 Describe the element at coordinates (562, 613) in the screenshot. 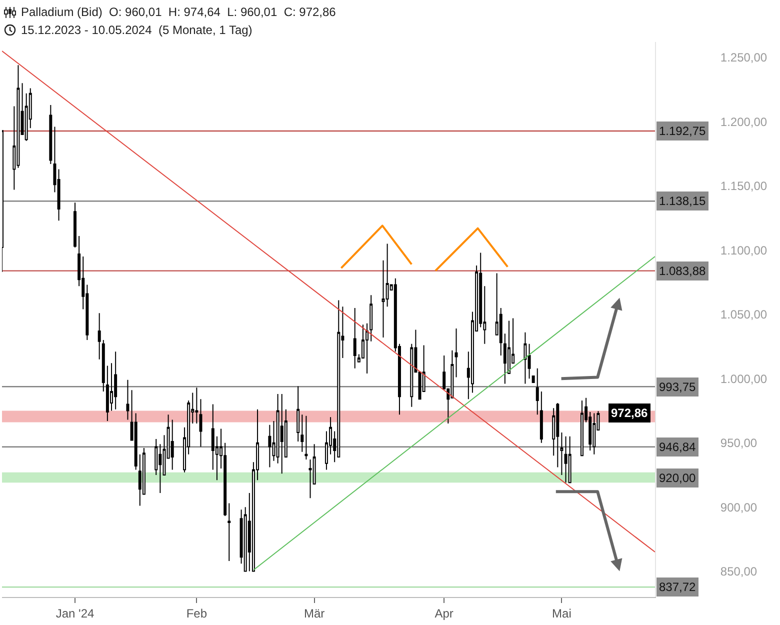

I see `x-tick-label: Mai` at that location.